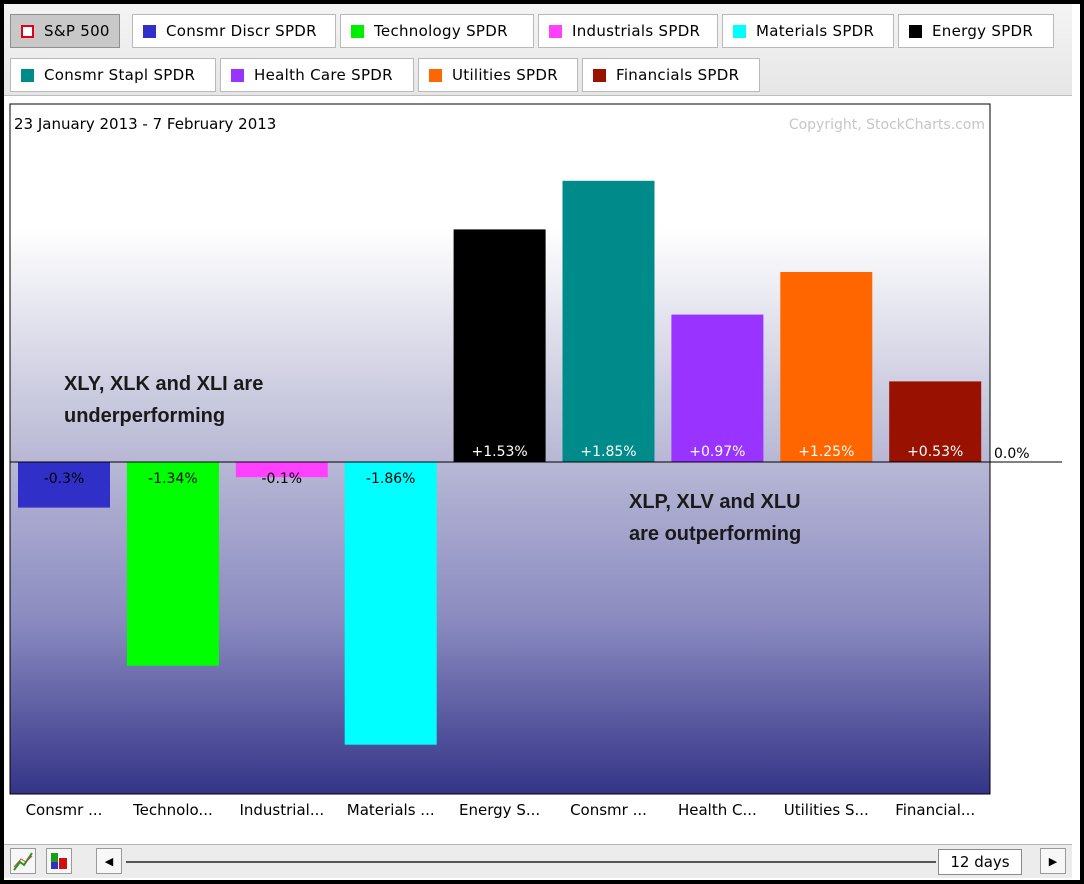  I want to click on symbol-tab: Energy SPDR, so click(976, 31).